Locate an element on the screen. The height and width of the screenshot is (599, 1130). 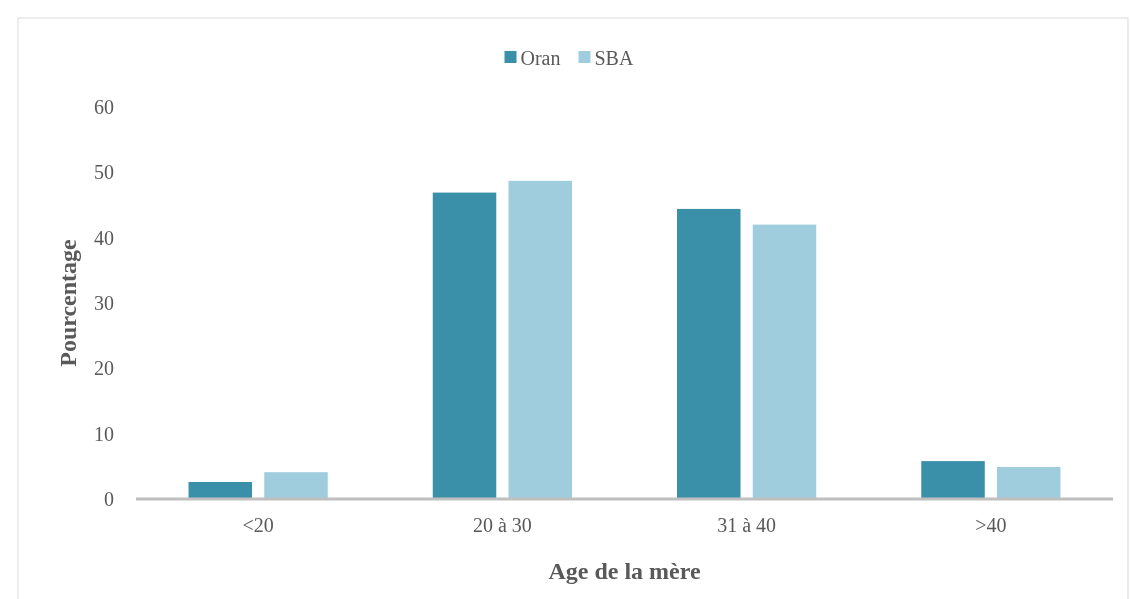
legend-label: Oran is located at coordinates (540, 58).